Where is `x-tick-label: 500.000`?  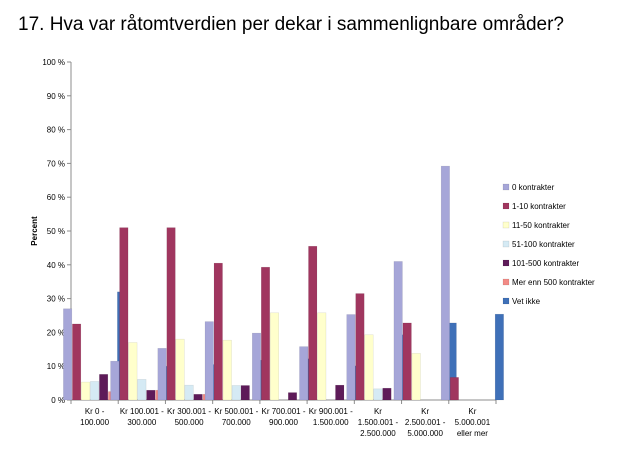 x-tick-label: 500.000 is located at coordinates (189, 422).